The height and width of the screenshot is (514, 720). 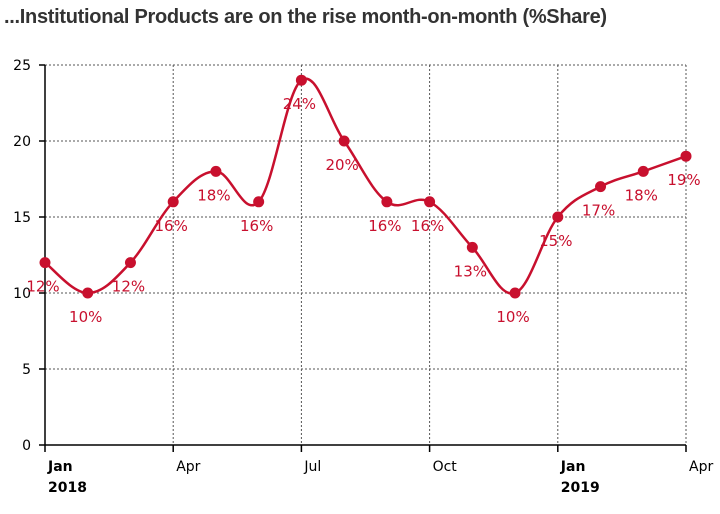 I want to click on y-tick-label: 20, so click(x=22, y=142).